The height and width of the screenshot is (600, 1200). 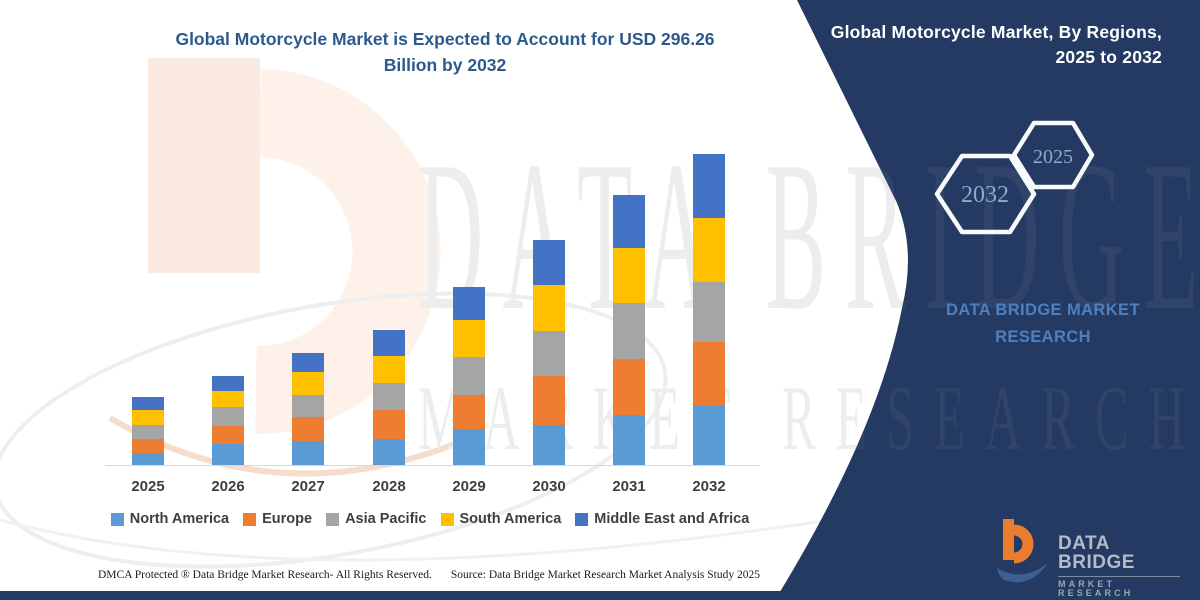 I want to click on data-bridge-logo: DATA BRIDGE MARKET RESEARCH, so click(x=1088, y=557).